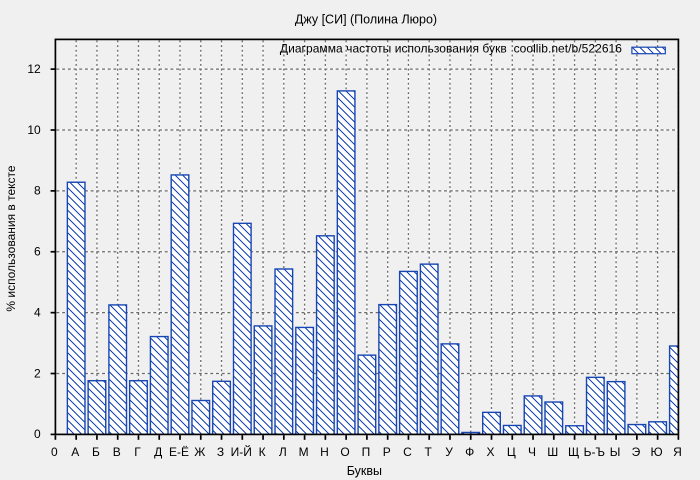 The width and height of the screenshot is (700, 480). Describe the element at coordinates (636, 452) in the screenshot. I see `svg-text: Э` at that location.